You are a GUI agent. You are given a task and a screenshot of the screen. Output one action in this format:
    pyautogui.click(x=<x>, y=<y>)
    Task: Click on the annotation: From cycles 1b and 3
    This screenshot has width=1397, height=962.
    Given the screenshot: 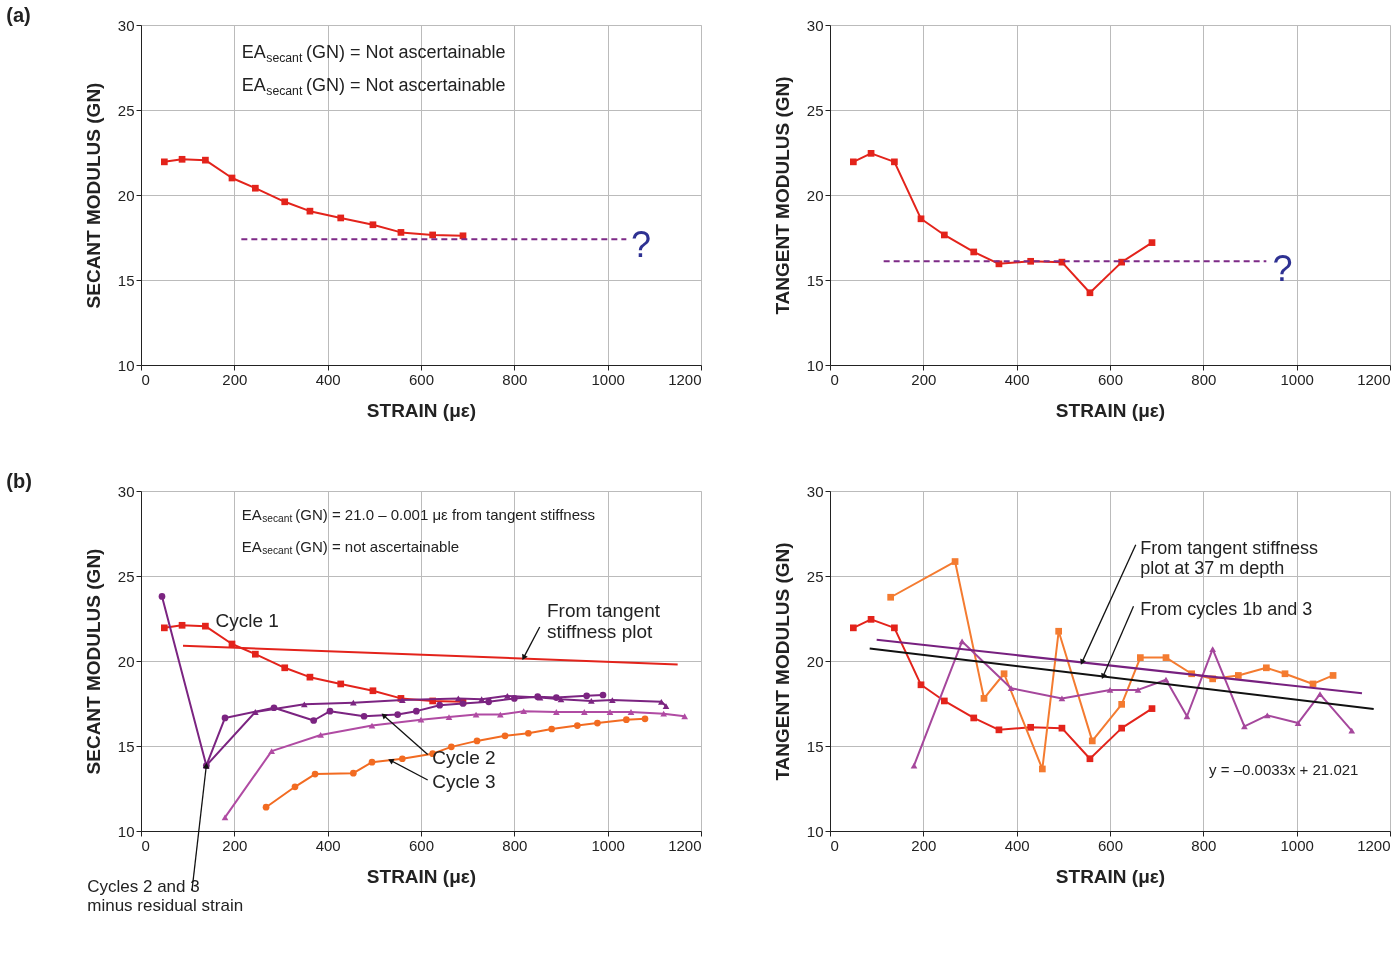 What is the action you would take?
    pyautogui.click(x=1226, y=609)
    